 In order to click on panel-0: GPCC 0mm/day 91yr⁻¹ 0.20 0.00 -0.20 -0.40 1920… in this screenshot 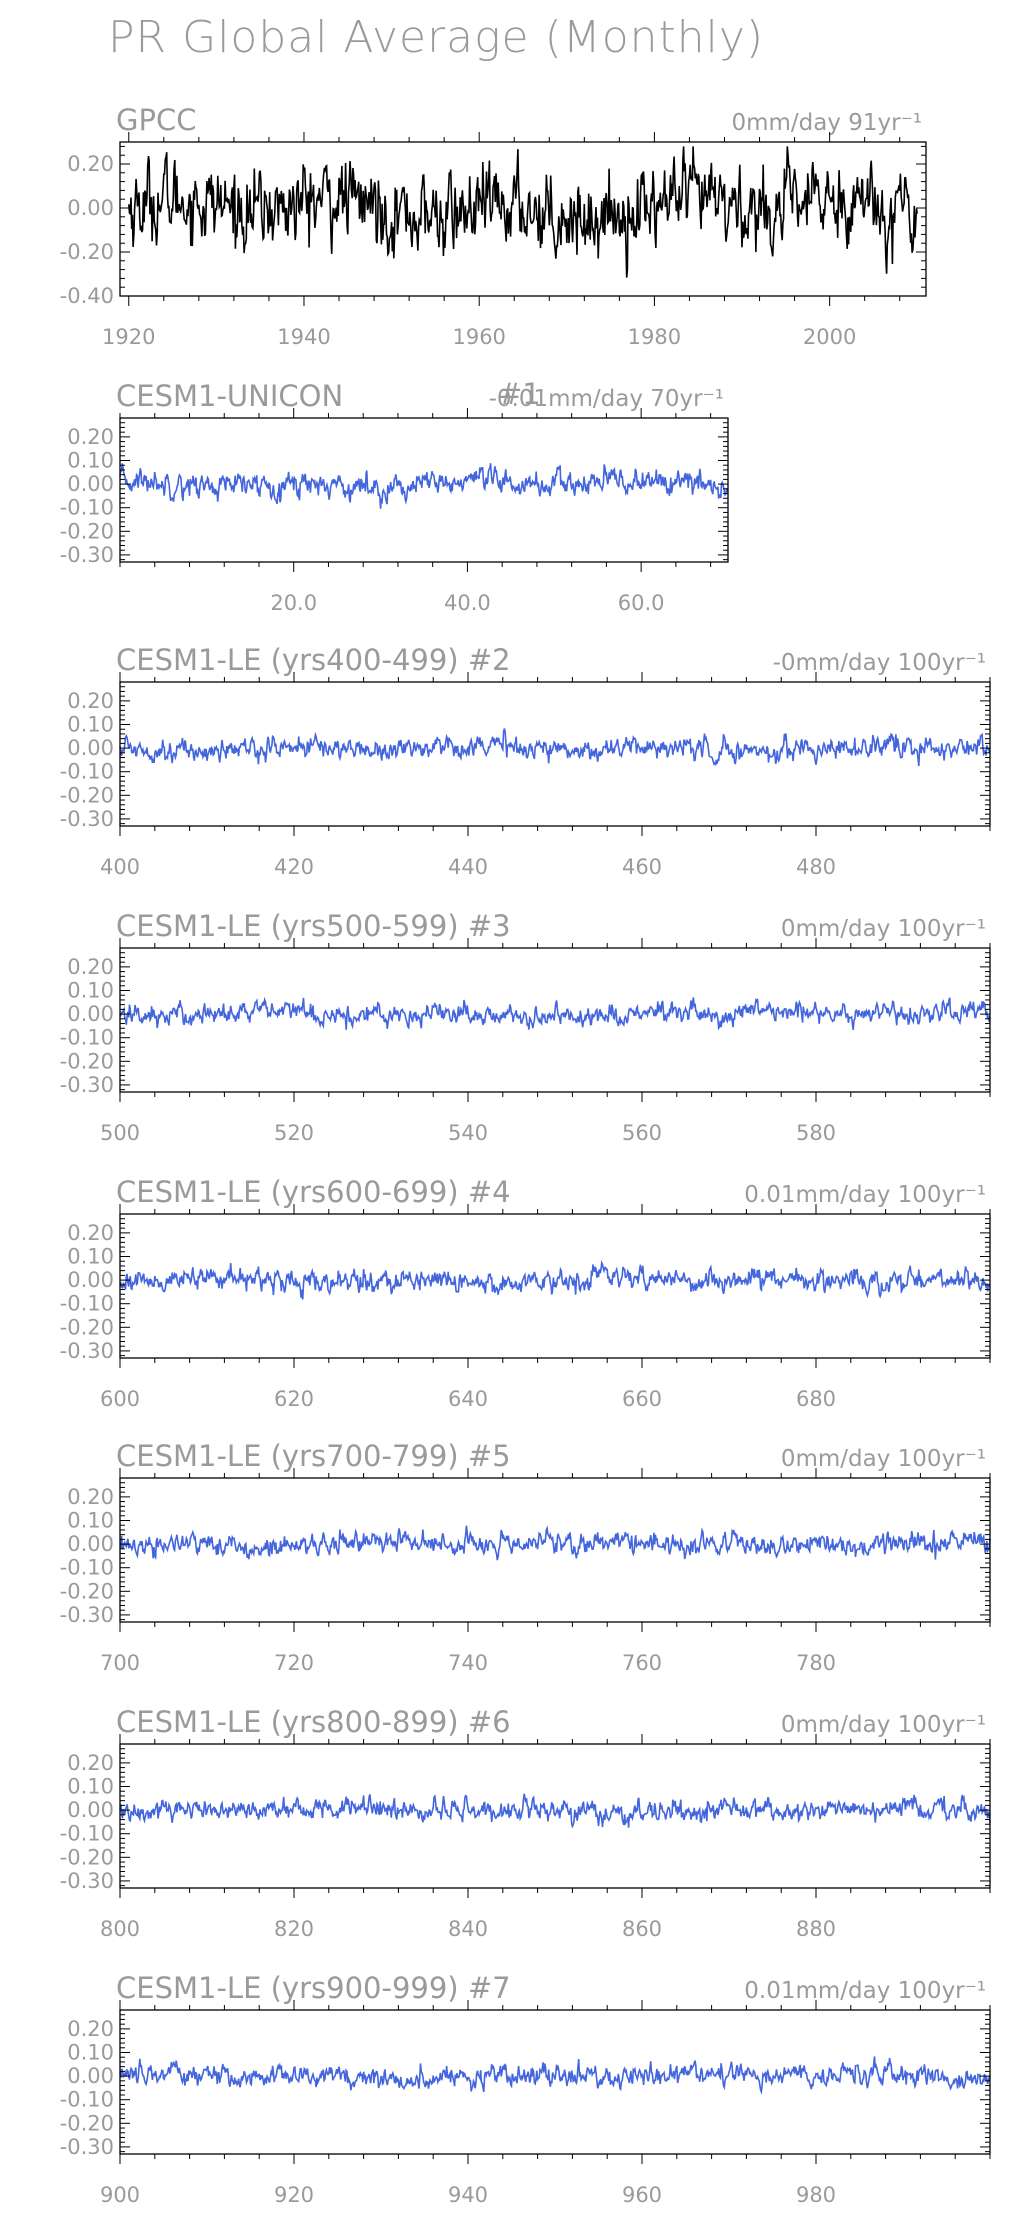, I will do `click(493, 226)`.